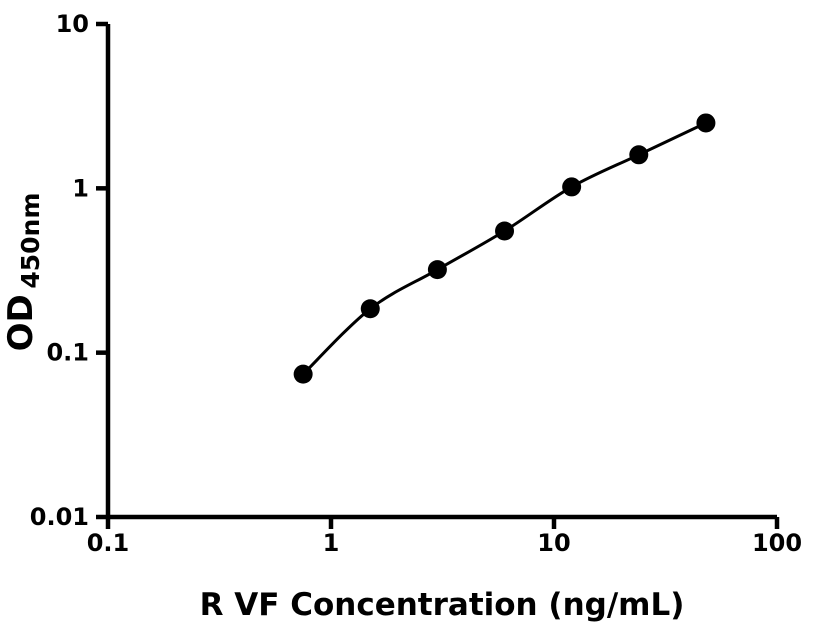 The image size is (816, 640). I want to click on x-tick-label: 10, so click(553, 543).